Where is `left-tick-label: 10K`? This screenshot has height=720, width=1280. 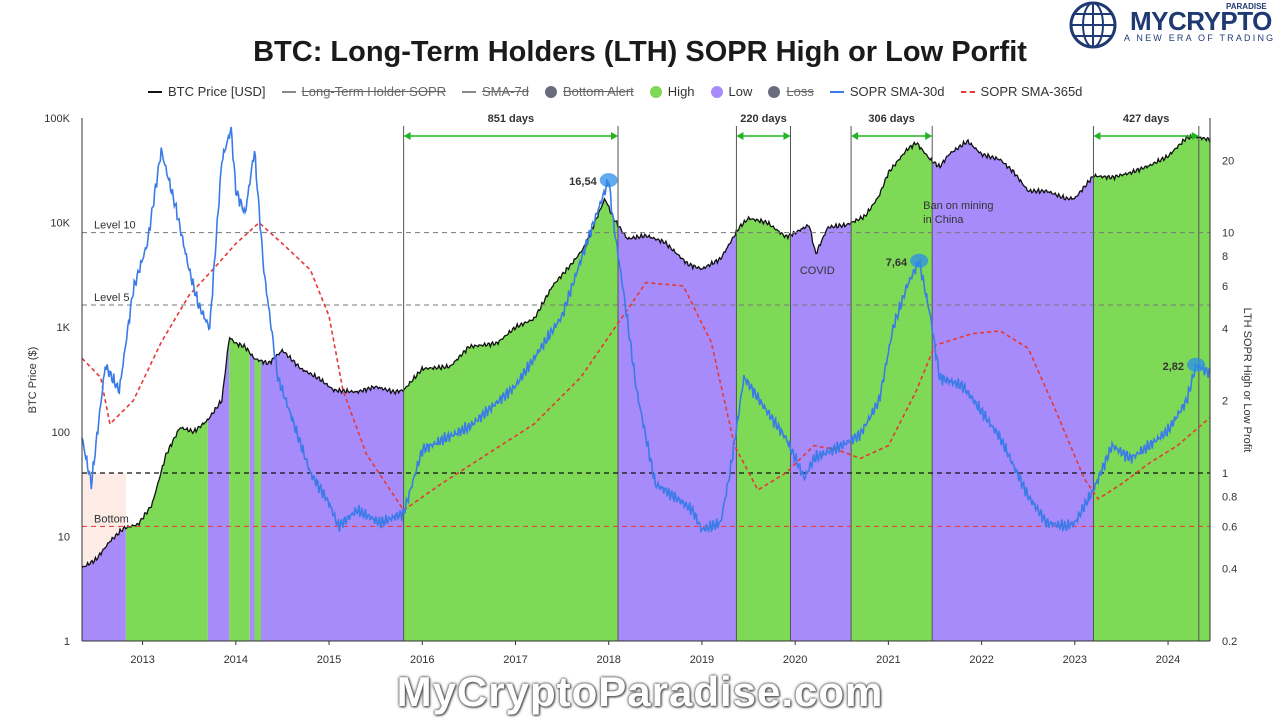 left-tick-label: 10K is located at coordinates (60, 224).